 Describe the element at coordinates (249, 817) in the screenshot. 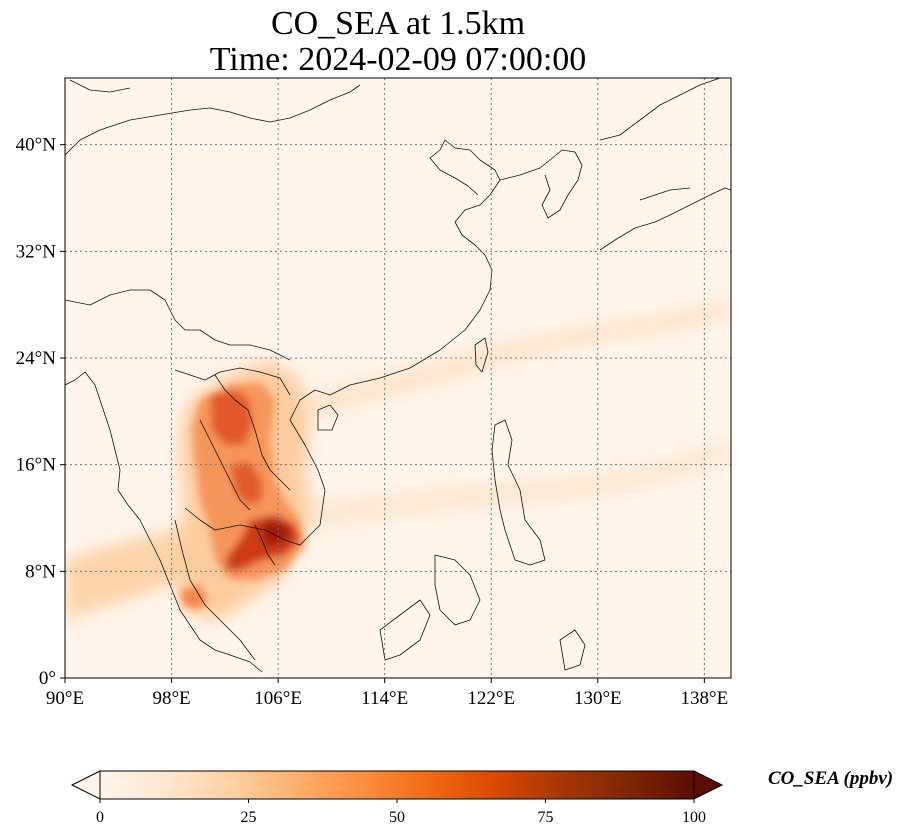

I see `colorbar-tick-label: 25` at that location.